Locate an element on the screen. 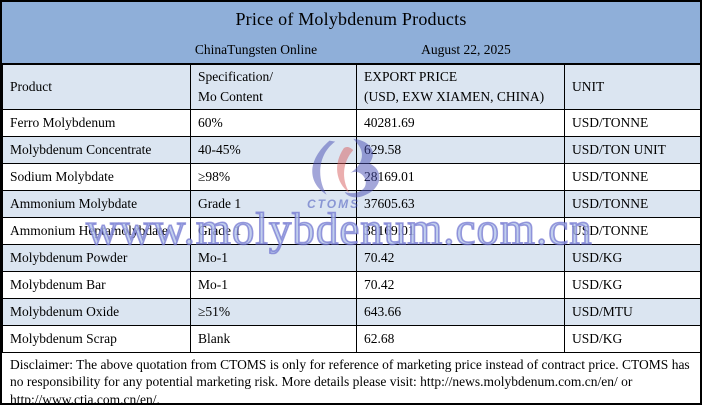 This screenshot has height=405, width=702. price-cell: 38169.01 is located at coordinates (460, 231).